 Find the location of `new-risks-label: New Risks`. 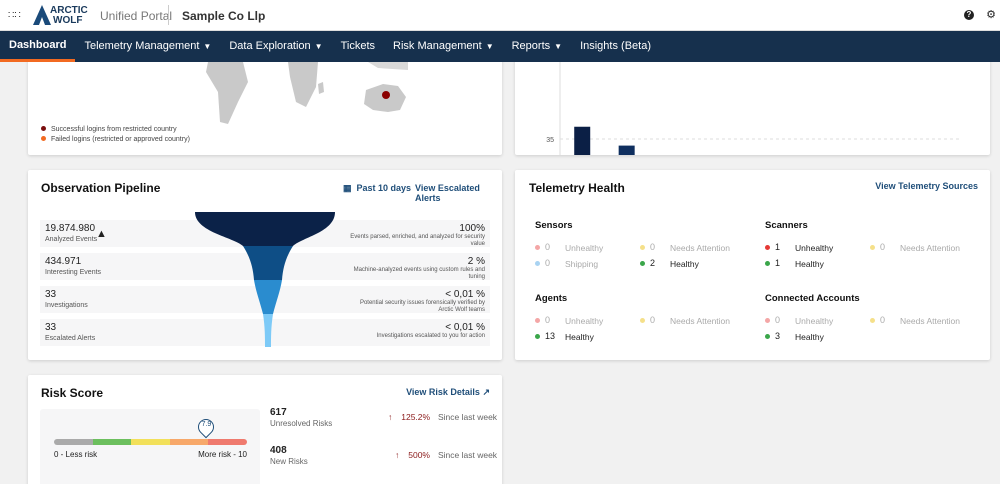

new-risks-label: New Risks is located at coordinates (289, 461).